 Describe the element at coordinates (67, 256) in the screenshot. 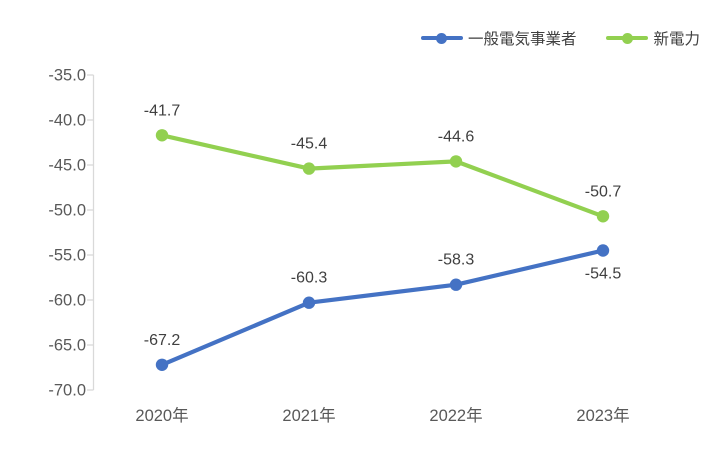

I see `y-axis-tick-label: -55.0` at that location.